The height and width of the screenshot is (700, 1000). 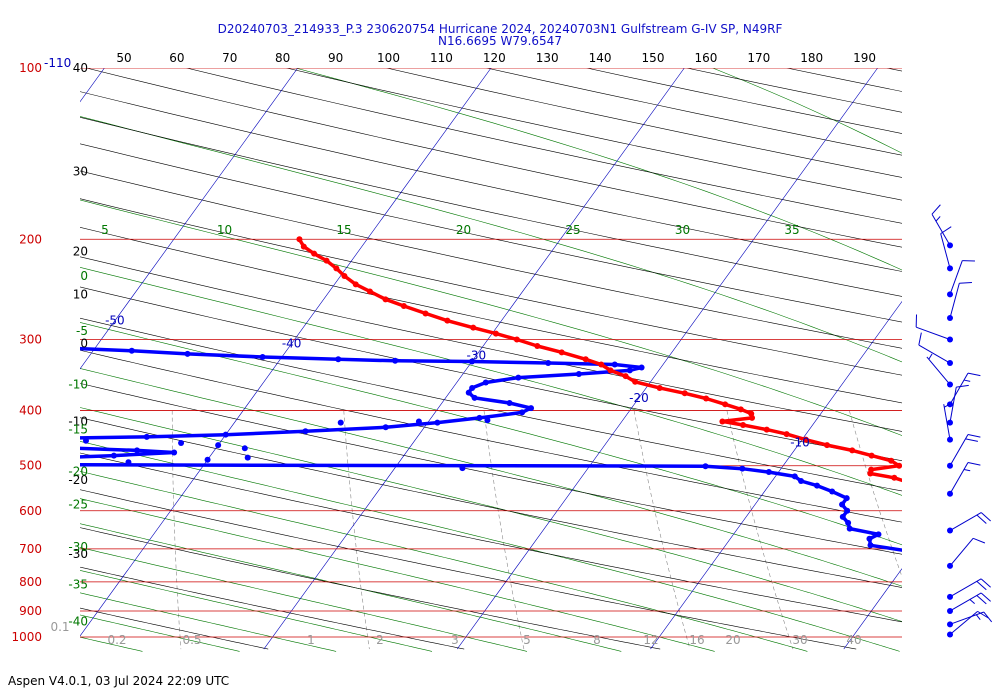 What do you see at coordinates (791, 230) in the screenshot?
I see `moist-adiabat-top-label: 35` at bounding box center [791, 230].